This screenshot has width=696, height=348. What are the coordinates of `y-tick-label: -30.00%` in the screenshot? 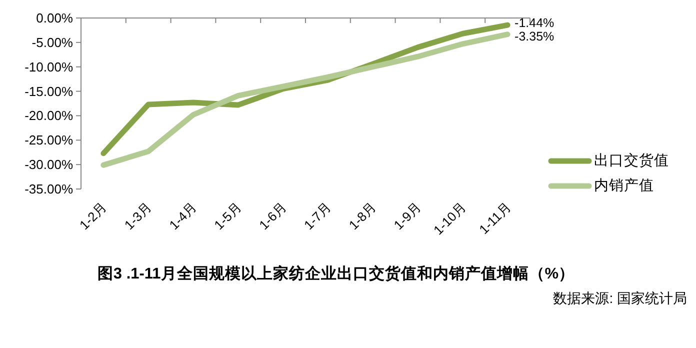 It's located at (49, 164).